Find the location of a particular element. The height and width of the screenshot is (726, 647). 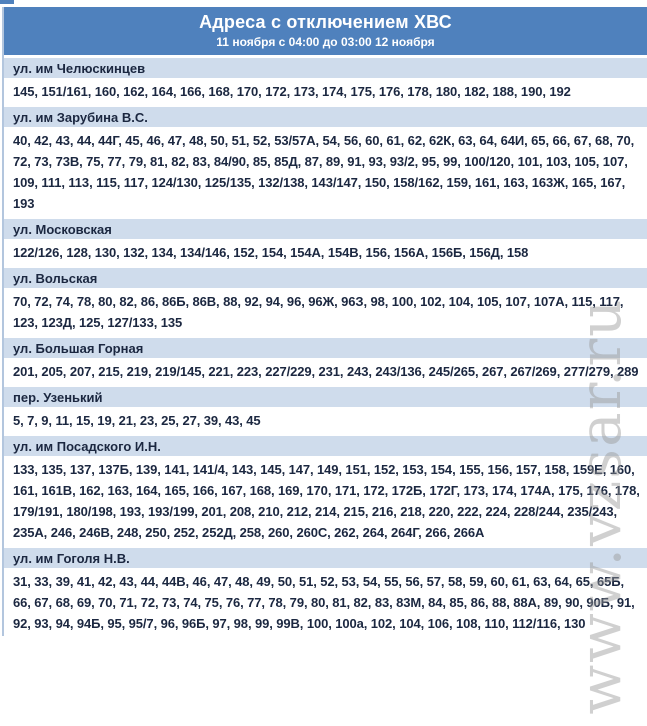

street-name: ул. Большая Горная is located at coordinates (325, 347).